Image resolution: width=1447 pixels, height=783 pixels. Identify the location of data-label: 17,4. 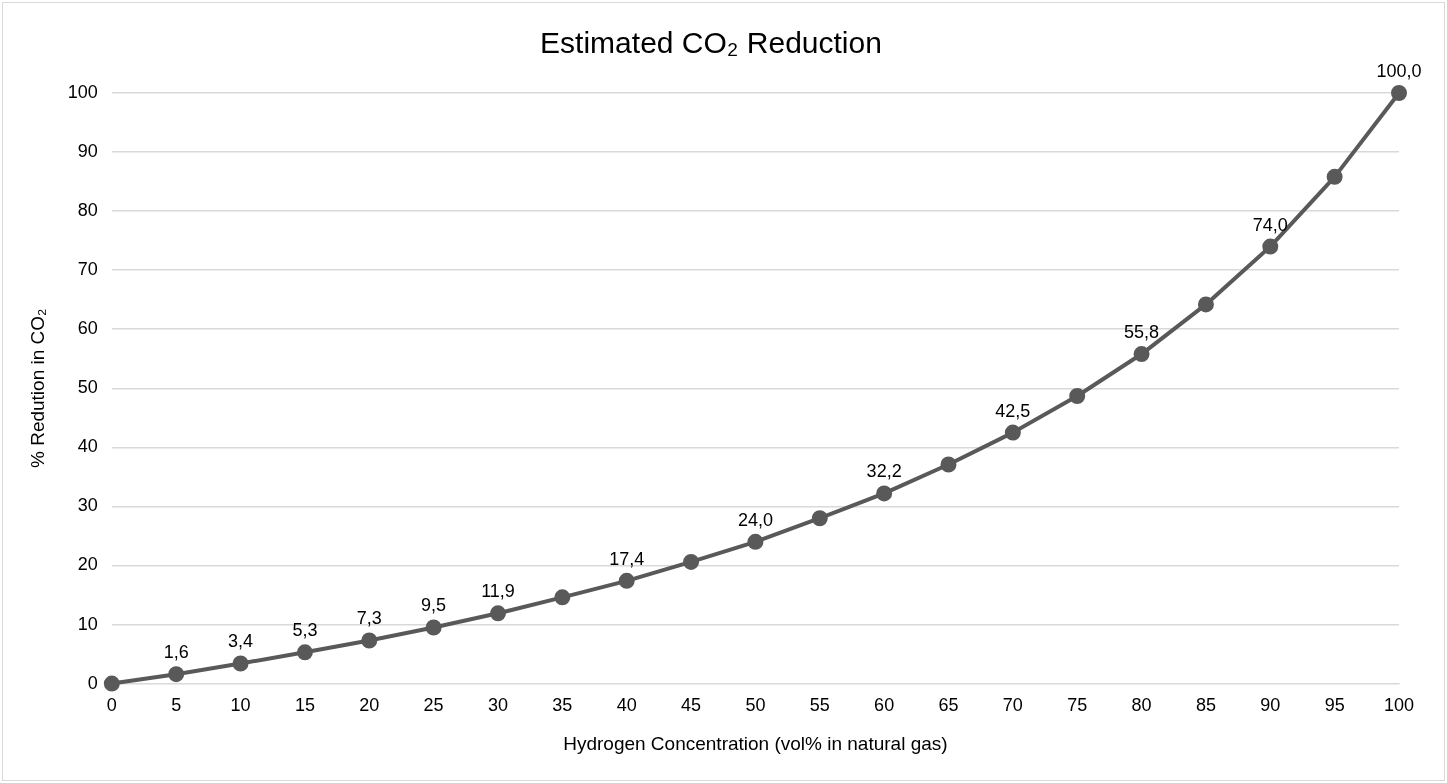
(627, 558).